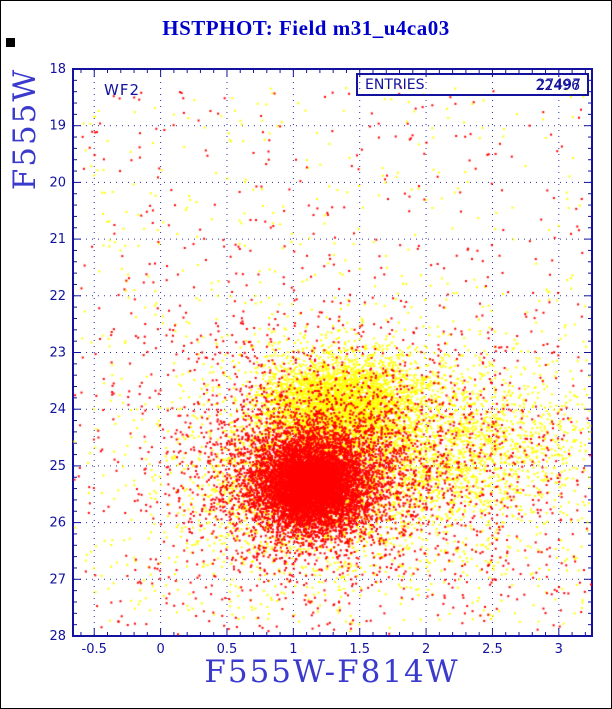 This screenshot has width=612, height=709. Describe the element at coordinates (57, 579) in the screenshot. I see `y-tick-label: 27` at that location.